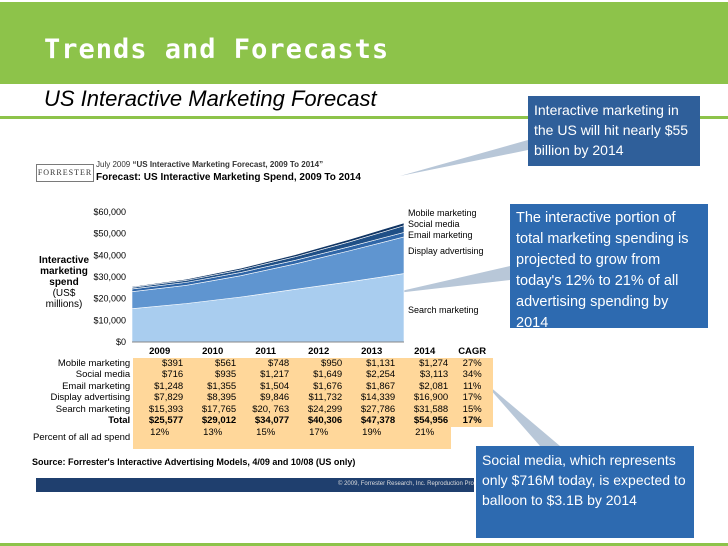 The image size is (728, 546). What do you see at coordinates (213, 421) in the screenshot?
I see `table-cell: $29,012` at bounding box center [213, 421].